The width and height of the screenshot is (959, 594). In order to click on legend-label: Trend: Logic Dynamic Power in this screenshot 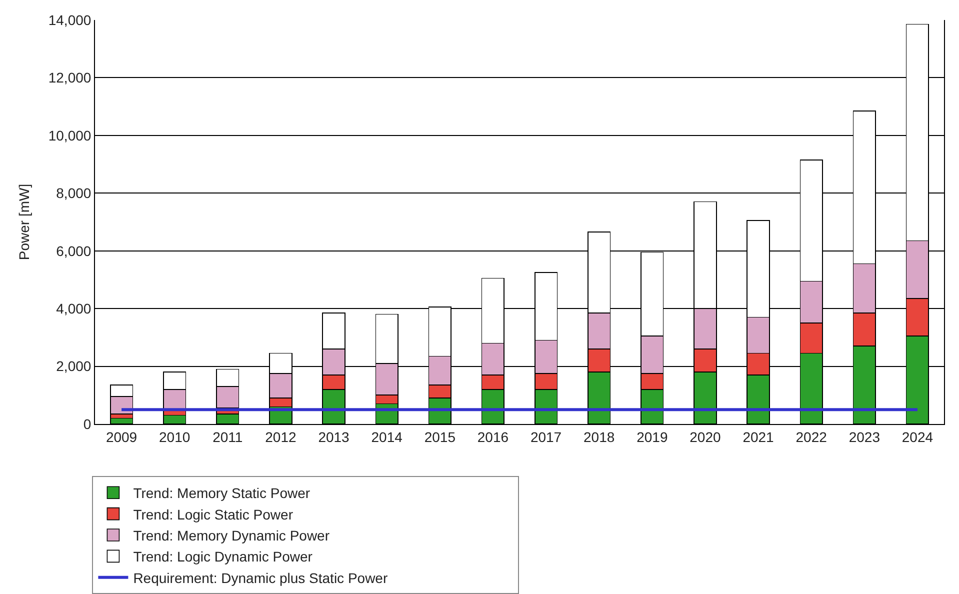, I will do `click(223, 556)`.